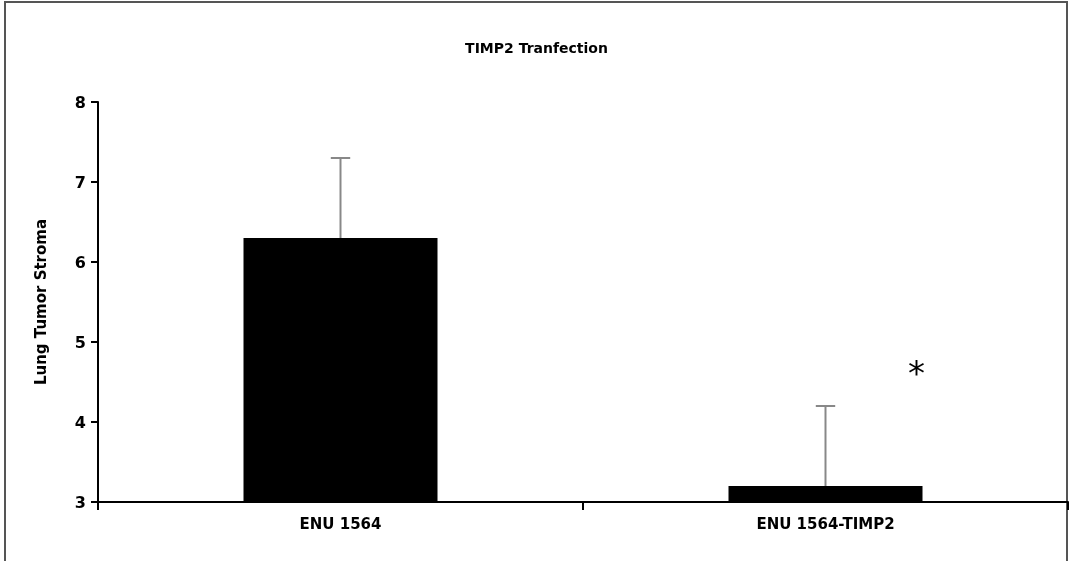 The image size is (1073, 561). Describe the element at coordinates (80, 502) in the screenshot. I see `y-tick-label: 3` at that location.